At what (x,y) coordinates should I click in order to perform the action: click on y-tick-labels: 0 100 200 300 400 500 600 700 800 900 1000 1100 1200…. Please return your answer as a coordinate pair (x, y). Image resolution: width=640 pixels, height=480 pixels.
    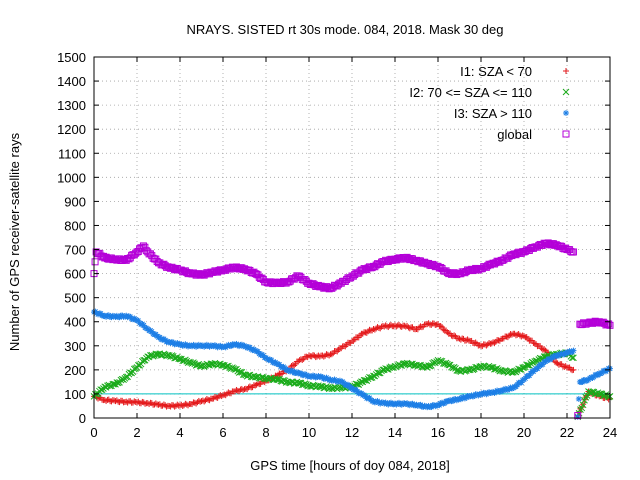
    Looking at the image, I should click on (71, 238).